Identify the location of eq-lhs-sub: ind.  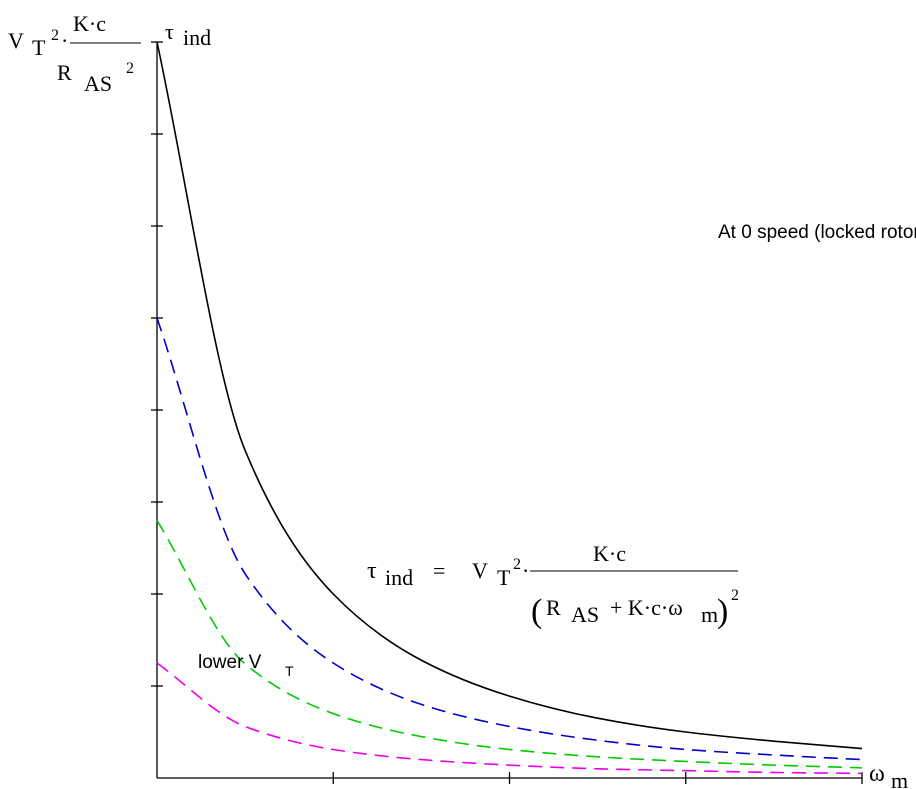
(399, 577).